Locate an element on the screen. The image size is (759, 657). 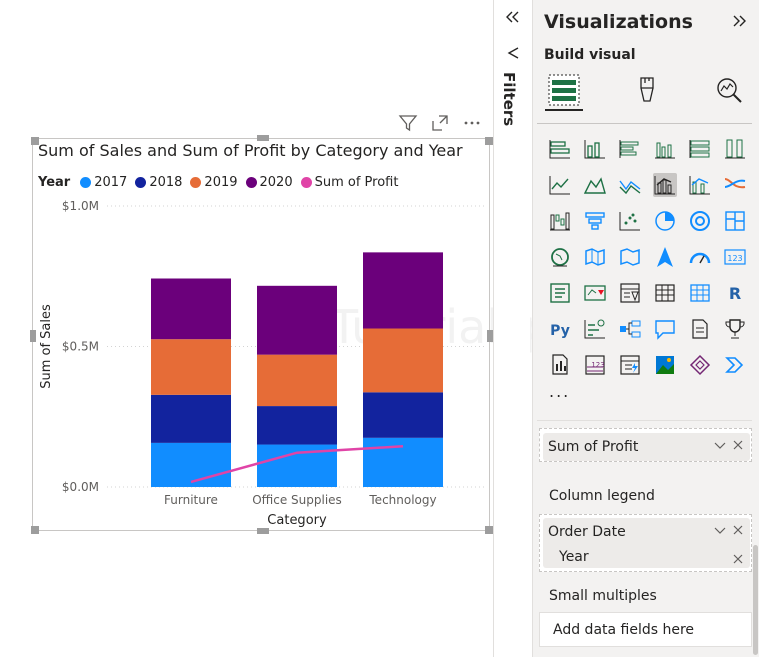
legend-label: 2018 is located at coordinates (166, 182).